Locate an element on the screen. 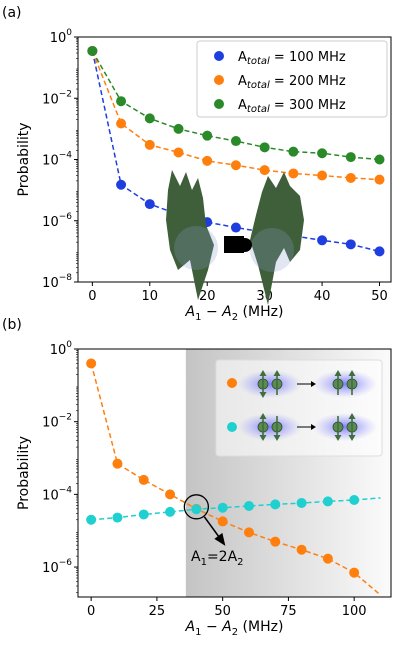 The image size is (409, 654). x-tick-label: 20 is located at coordinates (207, 296).